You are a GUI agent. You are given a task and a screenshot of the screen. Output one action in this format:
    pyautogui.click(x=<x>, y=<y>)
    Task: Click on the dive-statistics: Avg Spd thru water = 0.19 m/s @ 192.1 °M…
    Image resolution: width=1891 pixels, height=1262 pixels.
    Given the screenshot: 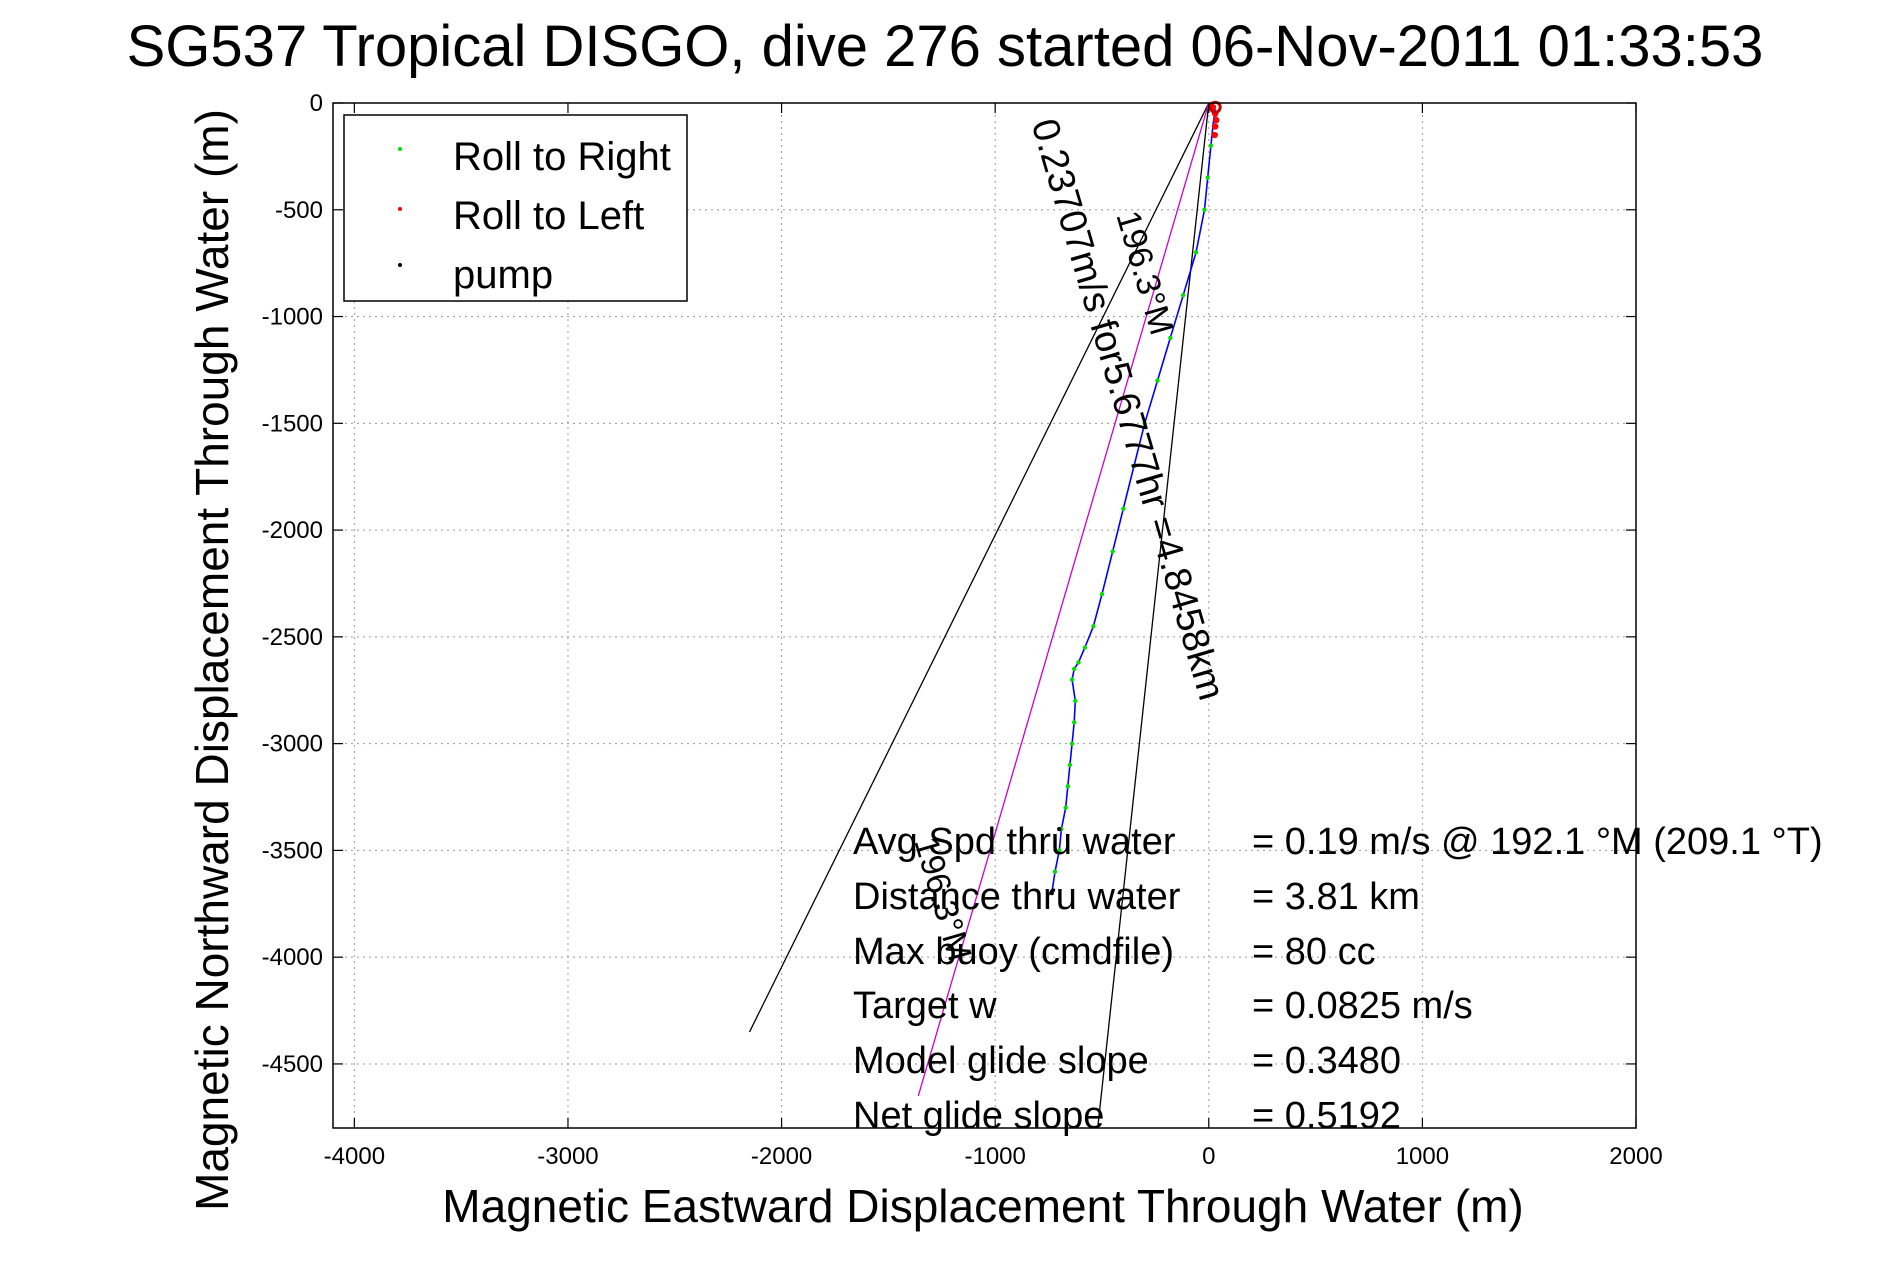 What is the action you would take?
    pyautogui.click(x=1338, y=979)
    